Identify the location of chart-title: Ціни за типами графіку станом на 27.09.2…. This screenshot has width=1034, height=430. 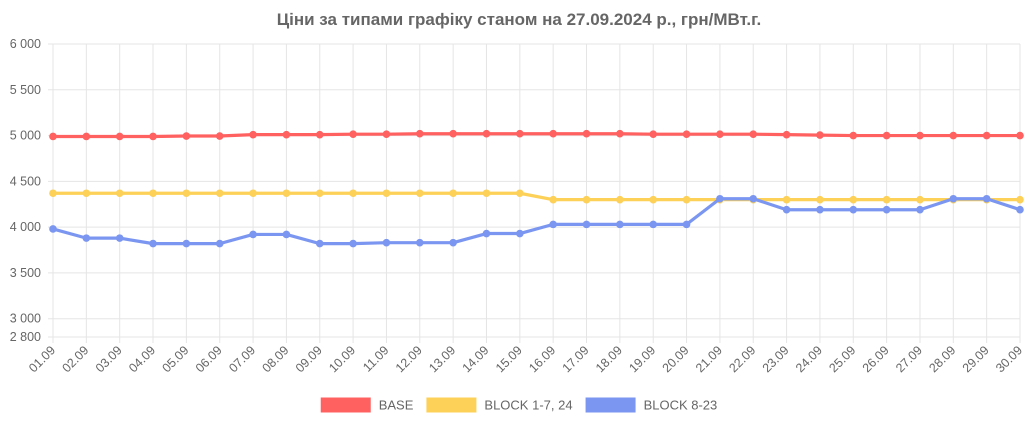
(519, 19).